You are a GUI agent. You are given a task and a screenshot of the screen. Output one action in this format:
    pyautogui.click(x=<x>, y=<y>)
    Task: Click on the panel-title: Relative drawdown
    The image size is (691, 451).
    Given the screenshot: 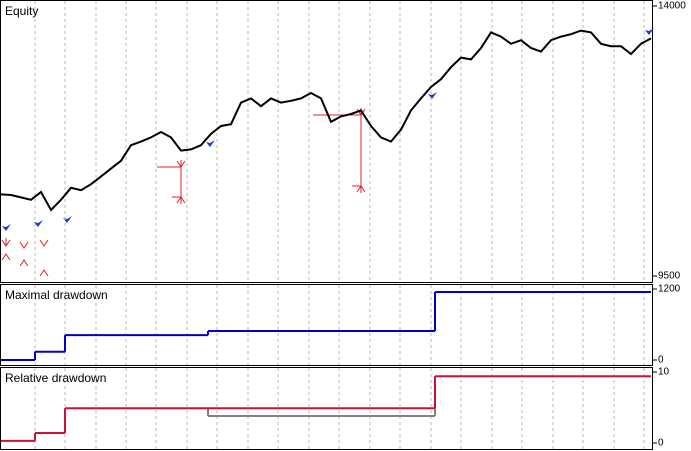 What is the action you would take?
    pyautogui.click(x=55, y=378)
    